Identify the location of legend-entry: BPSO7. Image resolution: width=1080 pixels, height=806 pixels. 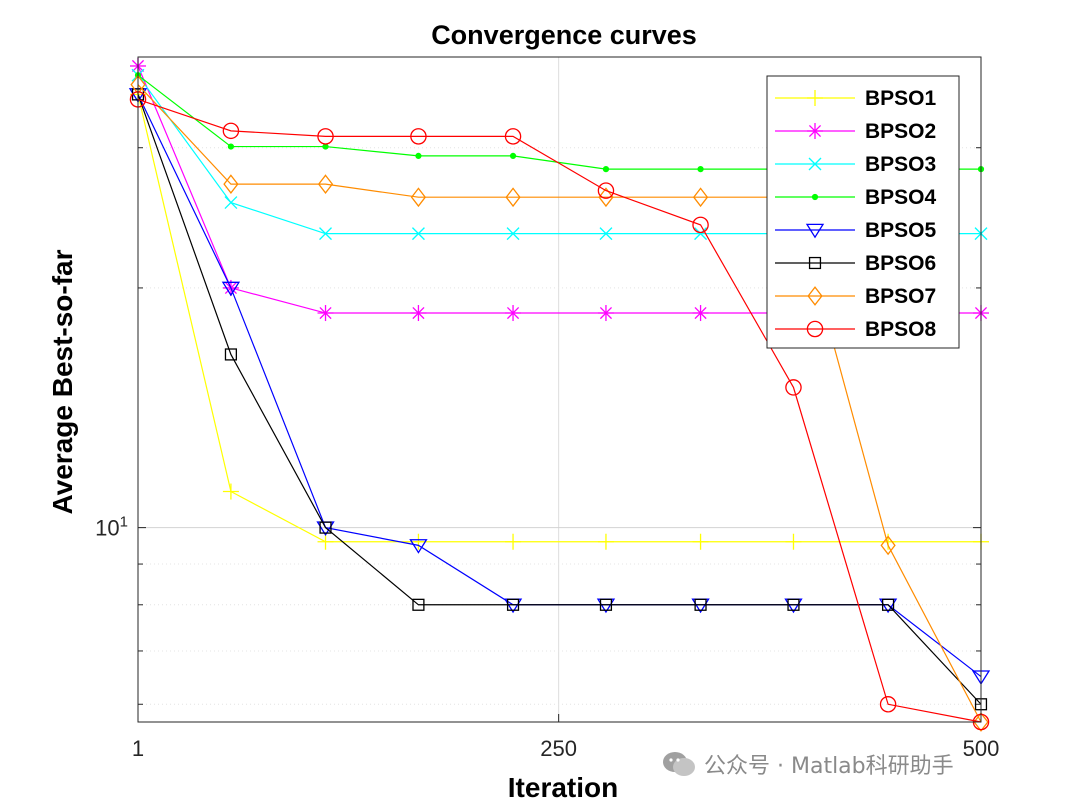
(855, 296).